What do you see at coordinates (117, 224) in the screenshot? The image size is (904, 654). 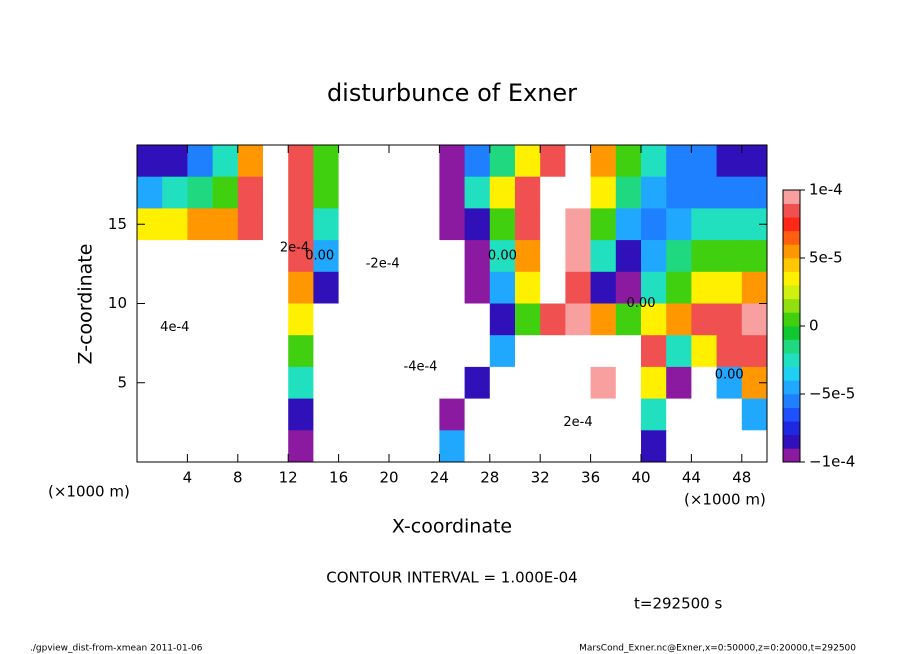 I see `y-tick-label: 15` at bounding box center [117, 224].